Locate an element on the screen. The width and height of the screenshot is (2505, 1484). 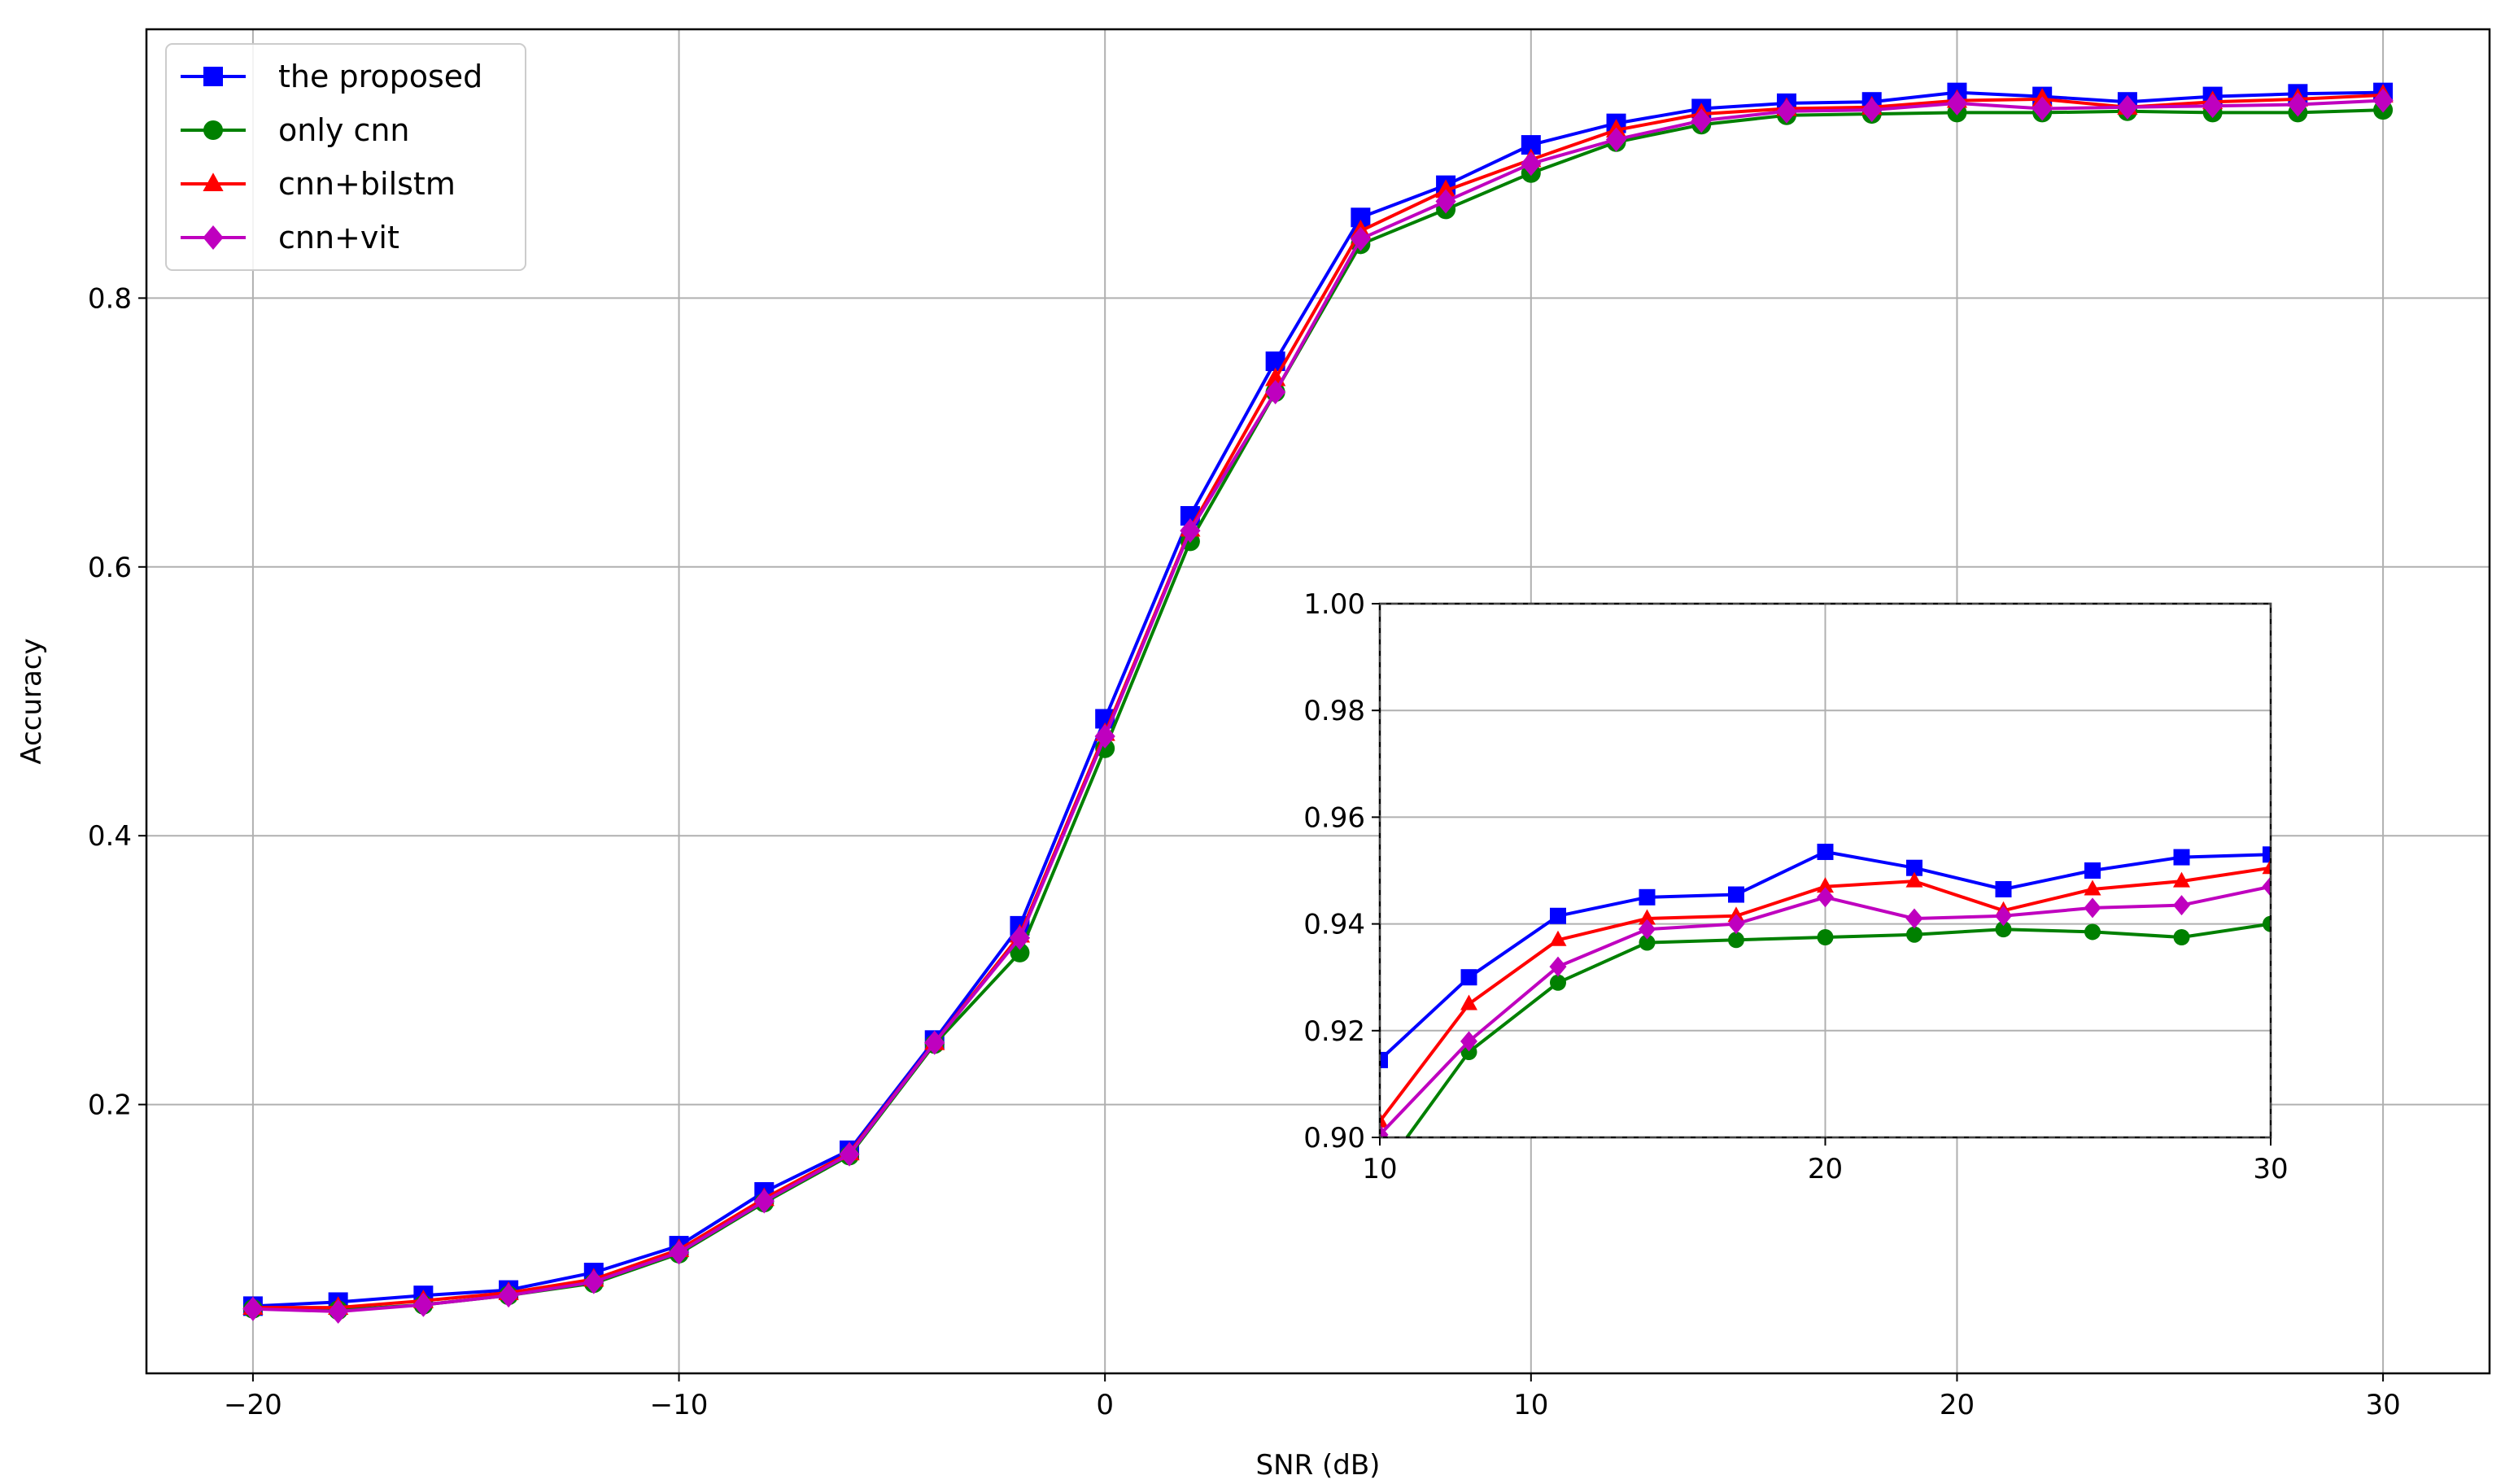
y-tick-label: 0.94 is located at coordinates (1334, 925).